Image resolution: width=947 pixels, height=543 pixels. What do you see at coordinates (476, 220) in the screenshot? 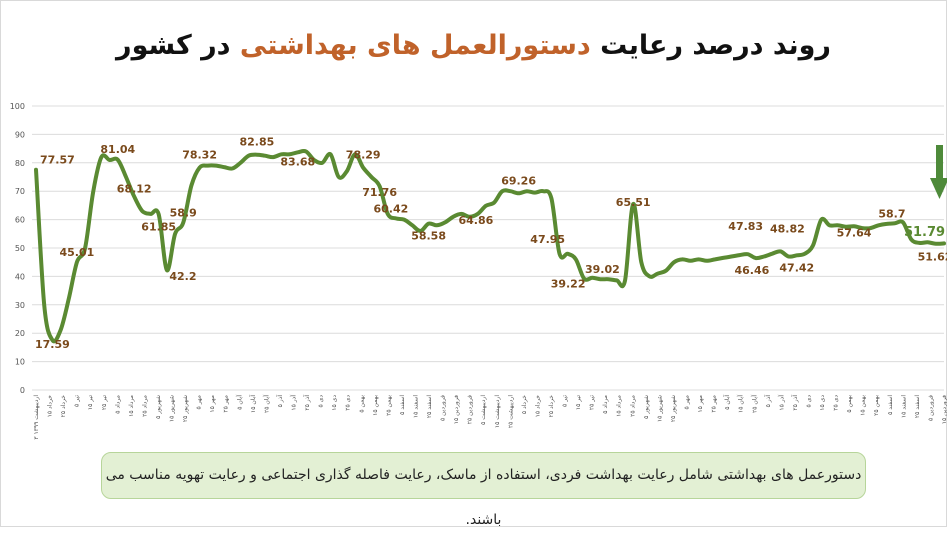
I see `data-label: 64.86` at bounding box center [476, 220].